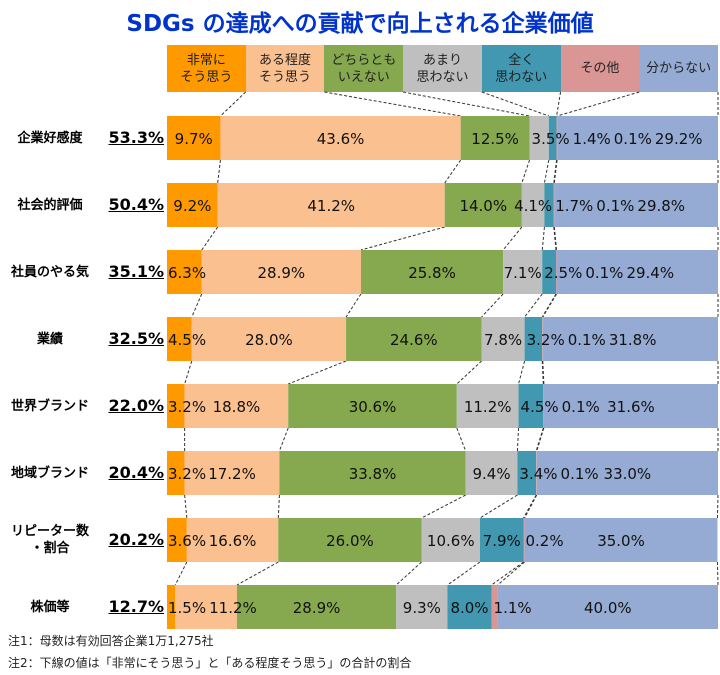  Describe the element at coordinates (187, 273) in the screenshot. I see `data-label: 6.3%` at that location.